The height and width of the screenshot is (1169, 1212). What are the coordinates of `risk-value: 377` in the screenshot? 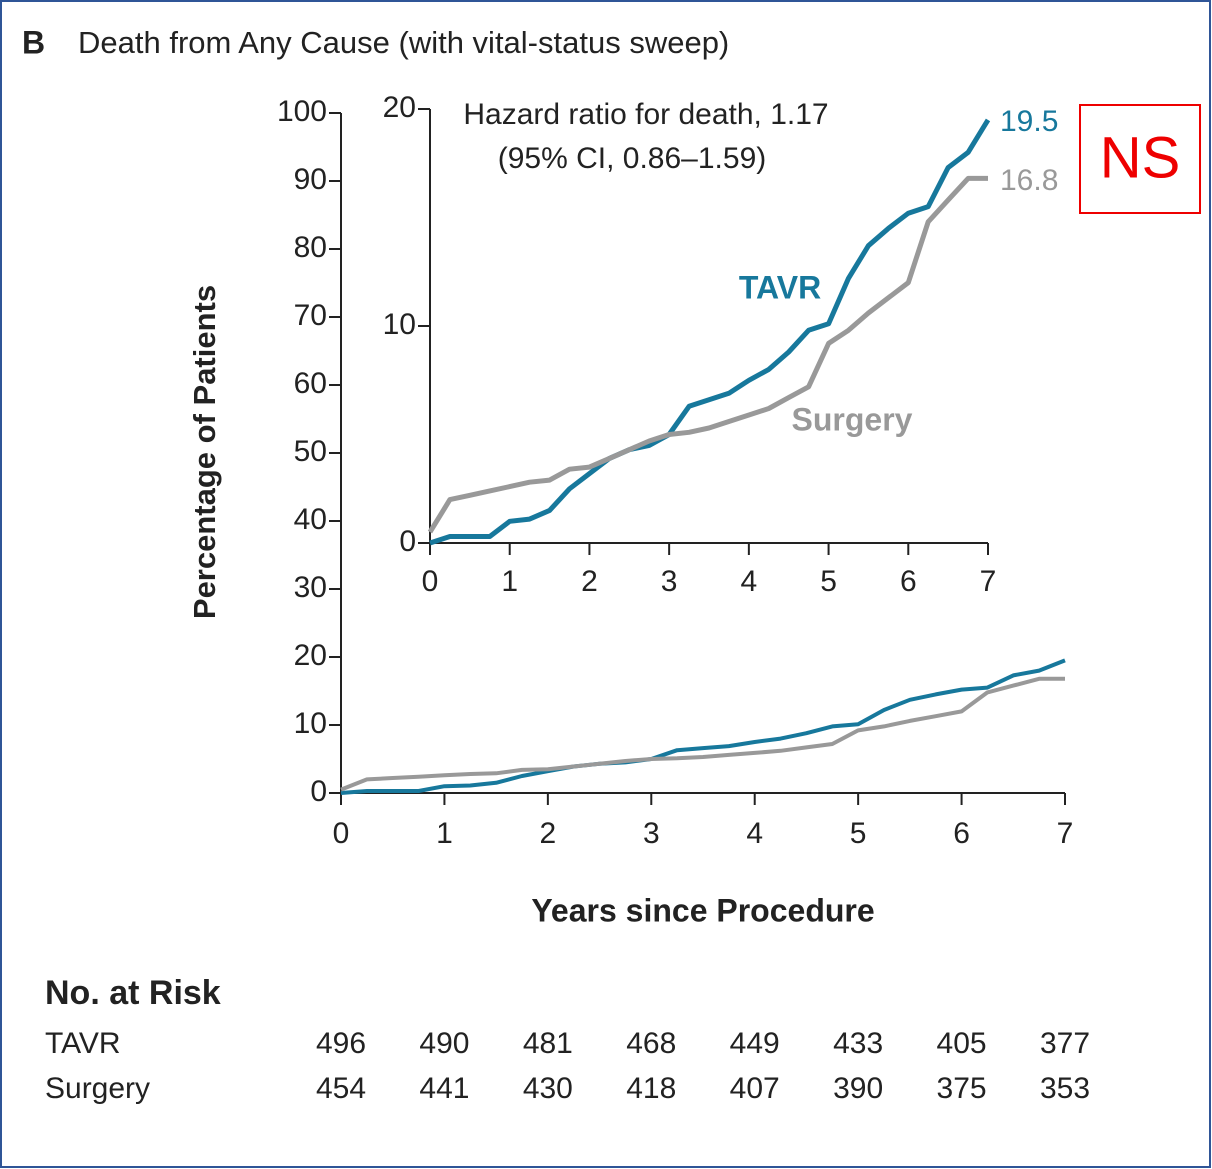 It's located at (1065, 1043).